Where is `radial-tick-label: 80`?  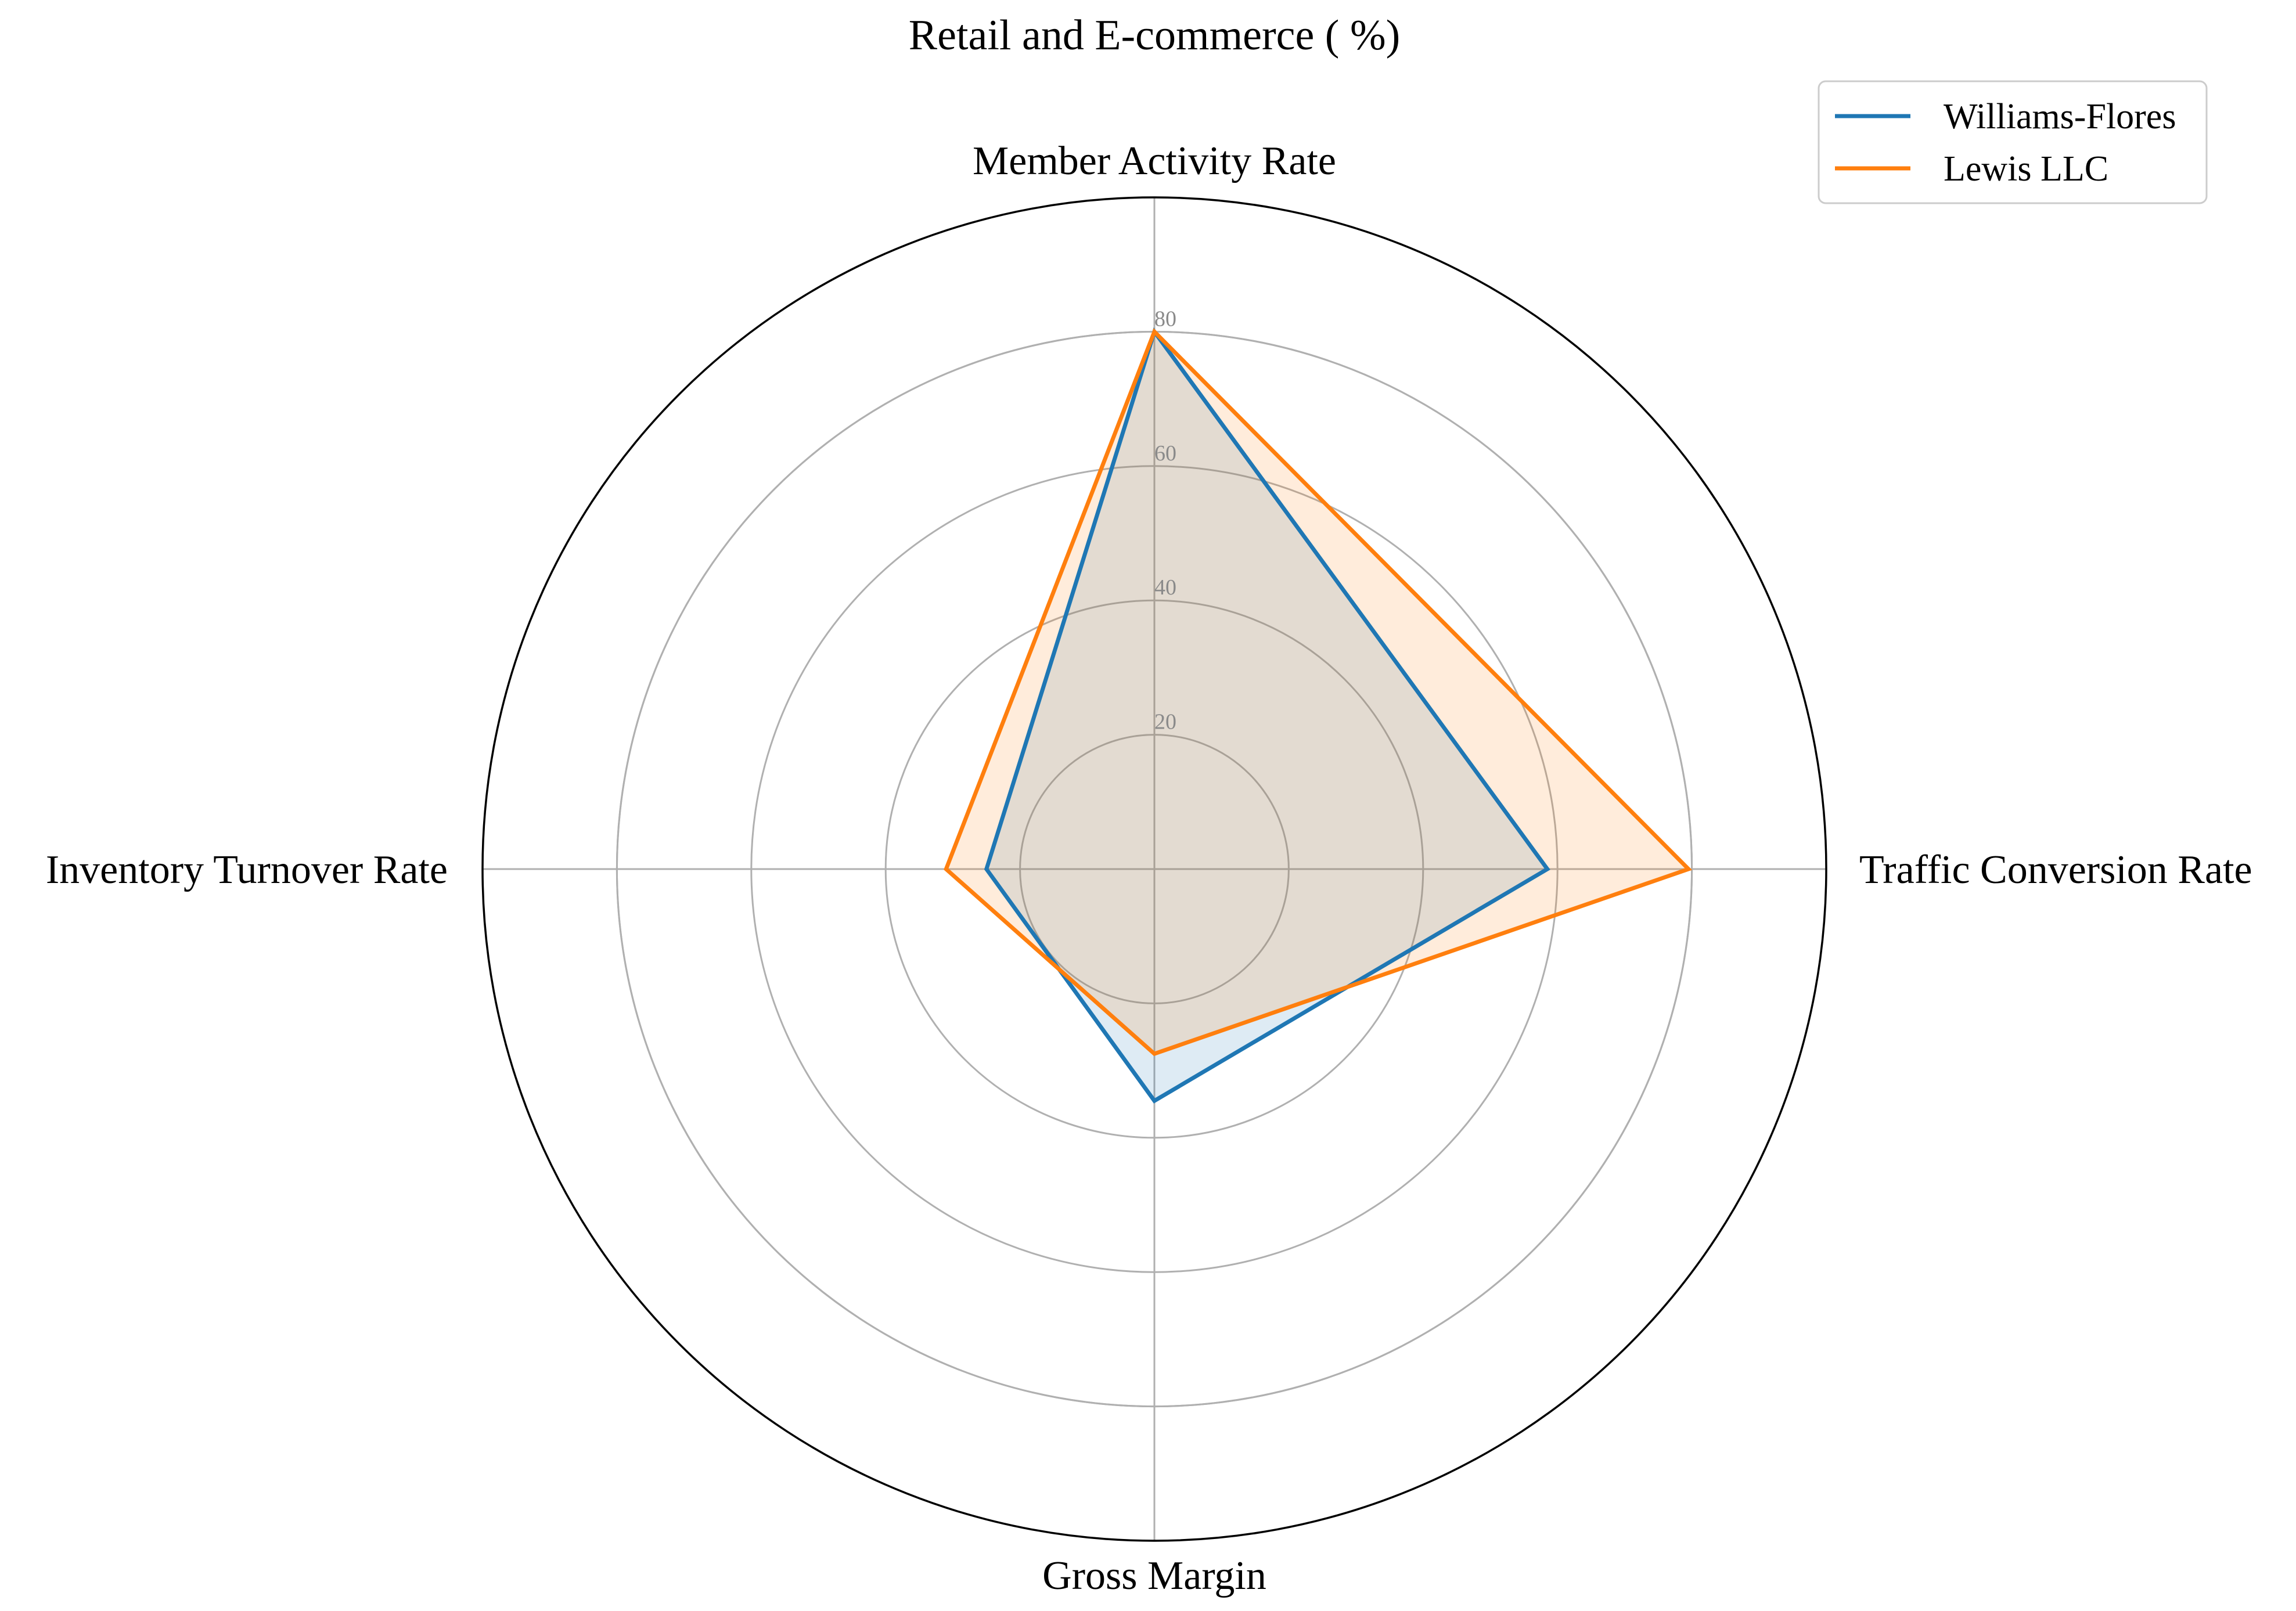
radial-tick-label: 80 is located at coordinates (1165, 319).